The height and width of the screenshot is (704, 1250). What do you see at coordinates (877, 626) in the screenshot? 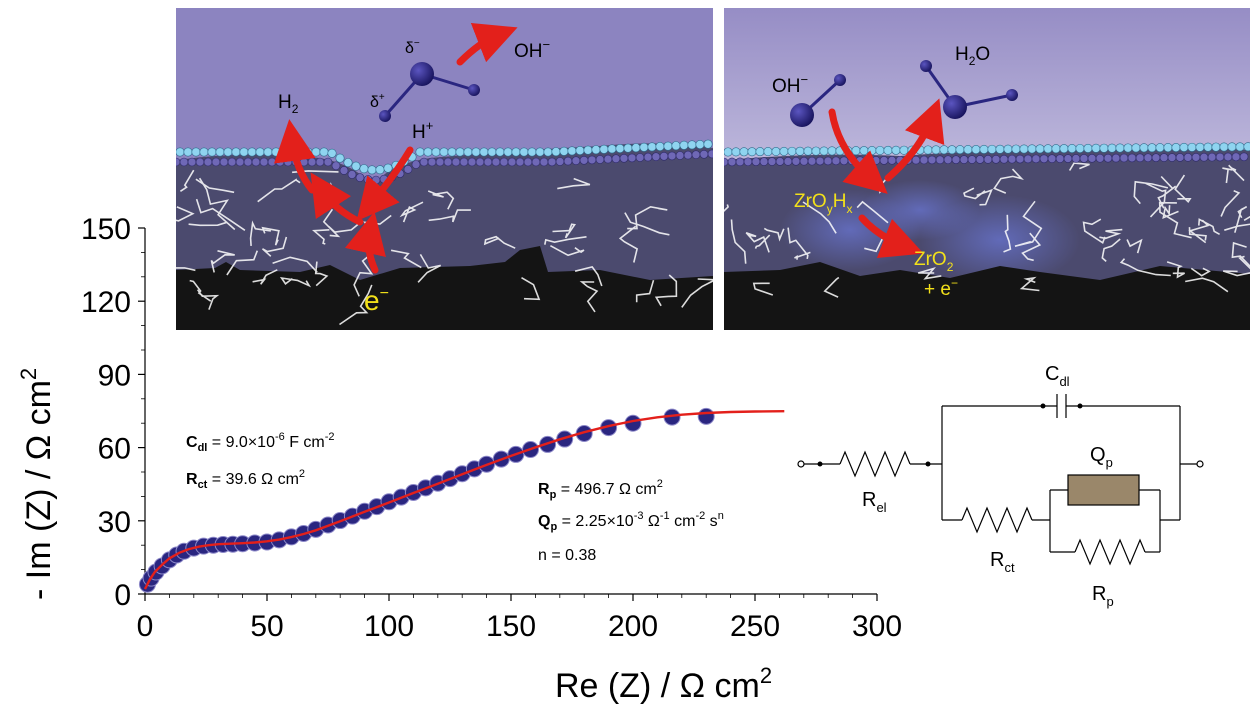
I see `x-tick-label: 300` at bounding box center [877, 626].